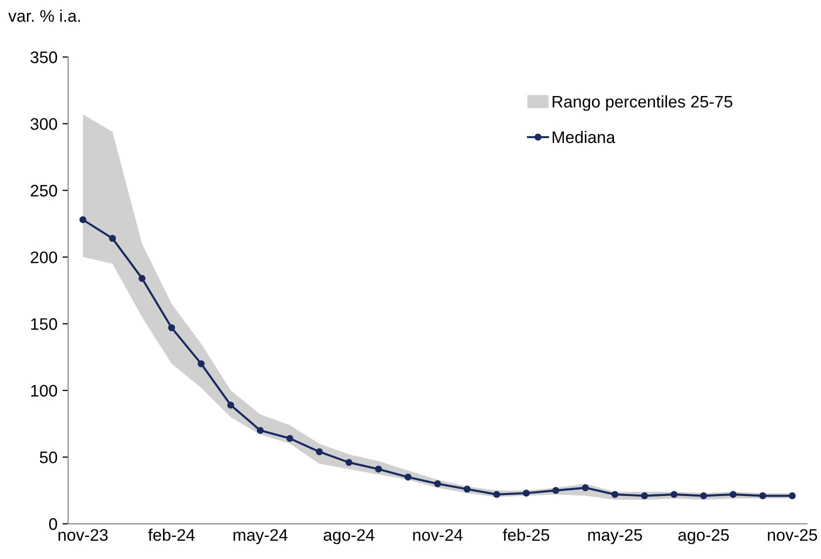 The height and width of the screenshot is (559, 821). Describe the element at coordinates (44, 390) in the screenshot. I see `y-tick-label: 100` at that location.